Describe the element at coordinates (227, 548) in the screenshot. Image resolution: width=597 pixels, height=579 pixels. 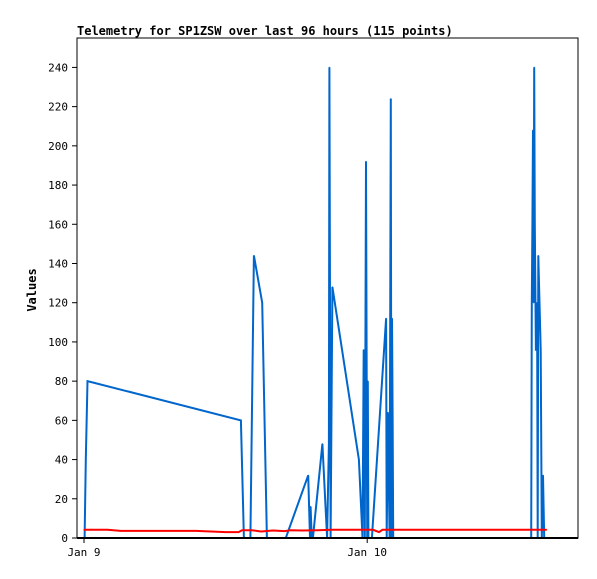
I see `x-axis-ticks: Jan 9 Jan 10` at that location.